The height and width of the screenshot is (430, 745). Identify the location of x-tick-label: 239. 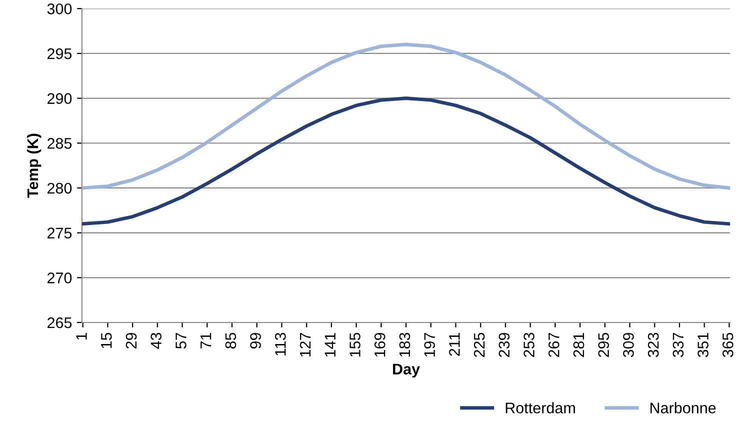
(504, 344).